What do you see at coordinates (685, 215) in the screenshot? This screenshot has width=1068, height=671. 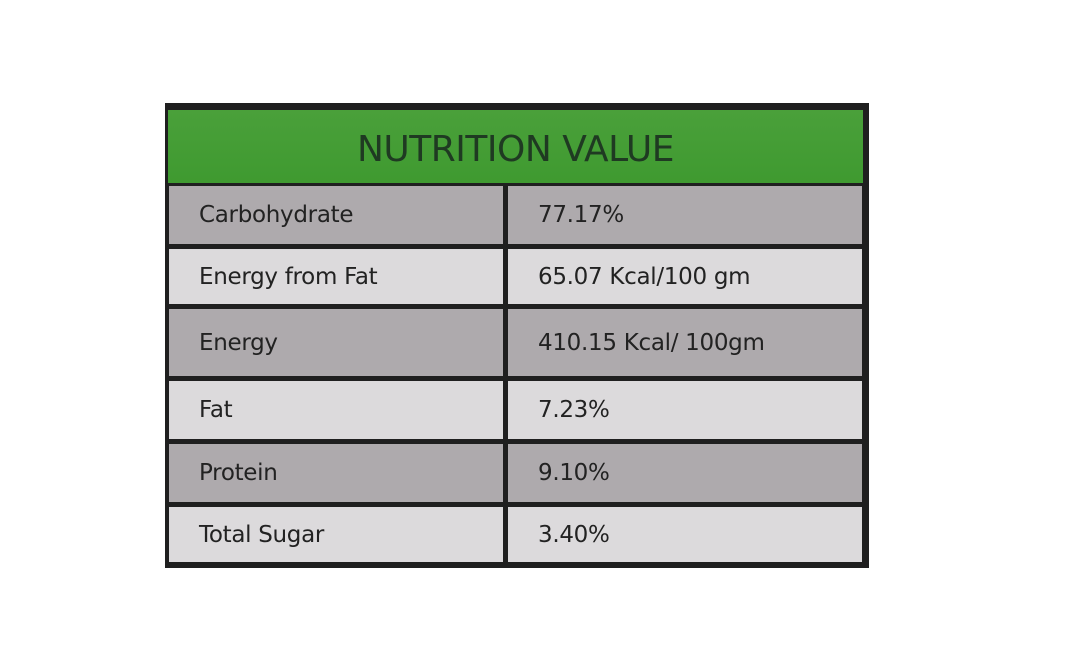 I see `value-cell-carbohydrate: 77.17%` at bounding box center [685, 215].